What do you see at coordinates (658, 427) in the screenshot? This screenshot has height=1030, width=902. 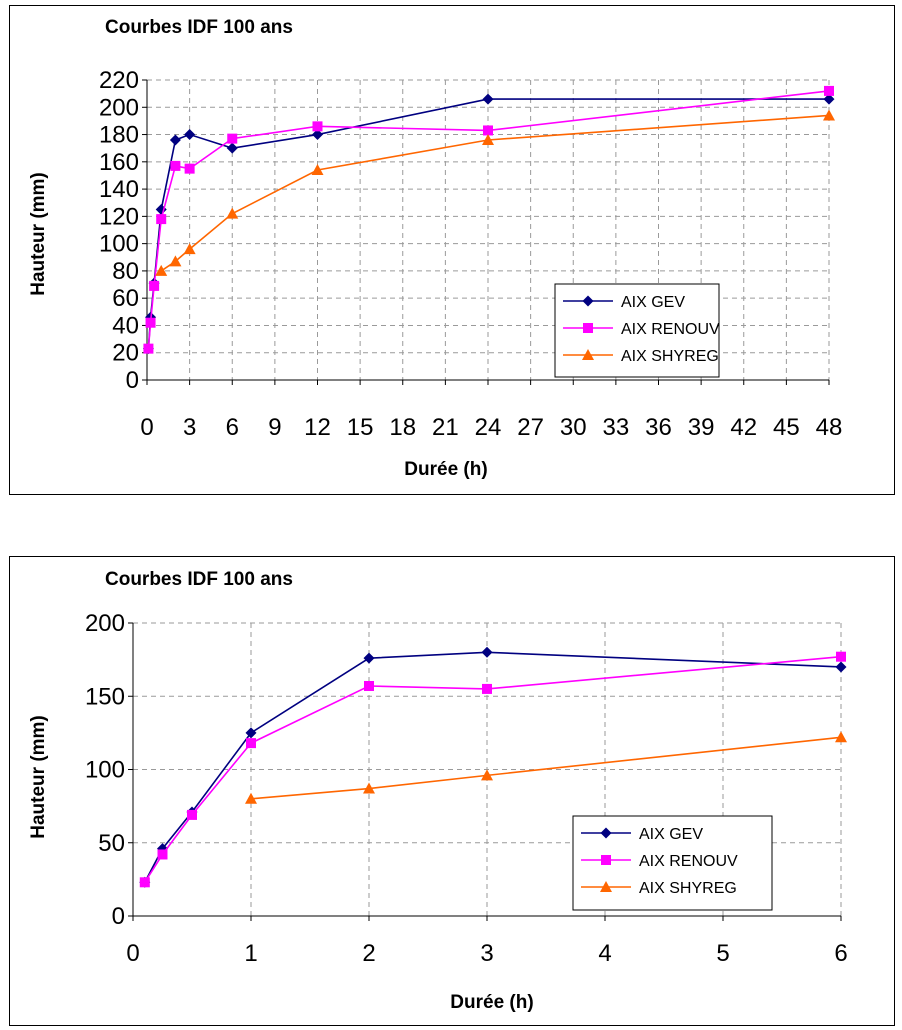 I see `x-tick-label: 36` at bounding box center [658, 427].